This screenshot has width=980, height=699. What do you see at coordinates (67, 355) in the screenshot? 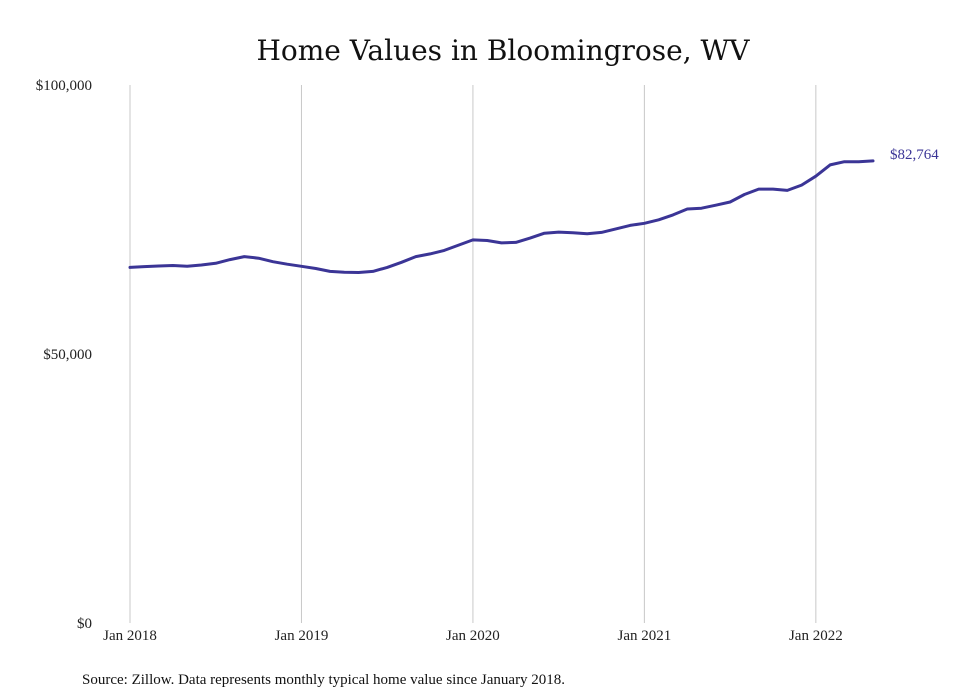
I see `y-tick-label: $50,000` at bounding box center [67, 355].